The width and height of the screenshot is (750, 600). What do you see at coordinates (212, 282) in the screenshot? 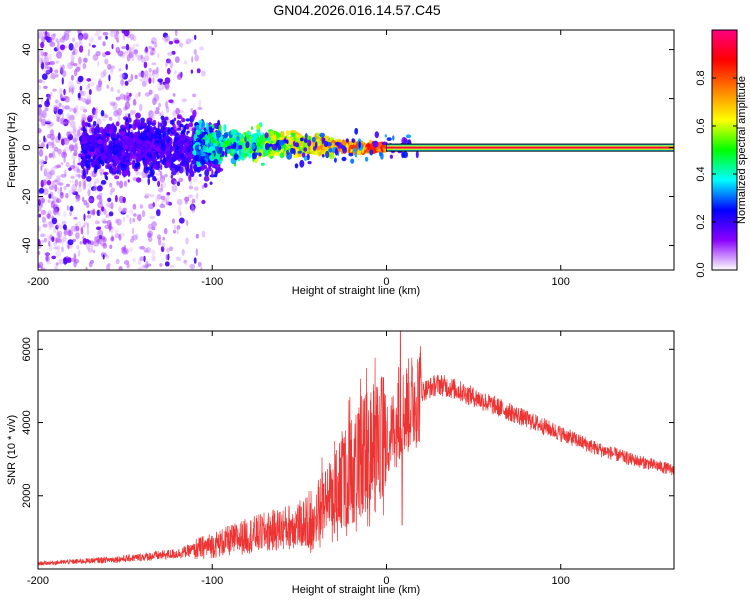
I see `spectrogram-x-tick-label: -100` at bounding box center [212, 282].